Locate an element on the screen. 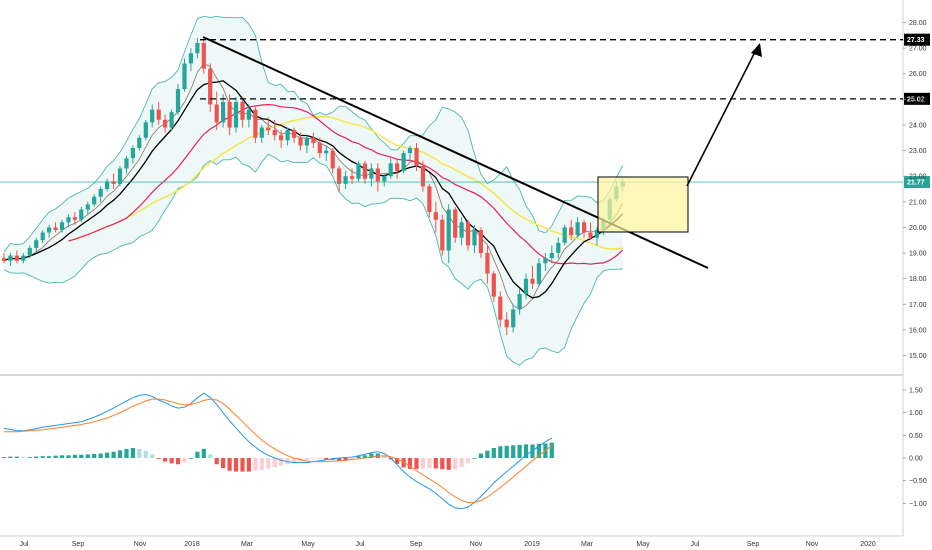 The image size is (932, 550). macd-pane is located at coordinates (277, 451).